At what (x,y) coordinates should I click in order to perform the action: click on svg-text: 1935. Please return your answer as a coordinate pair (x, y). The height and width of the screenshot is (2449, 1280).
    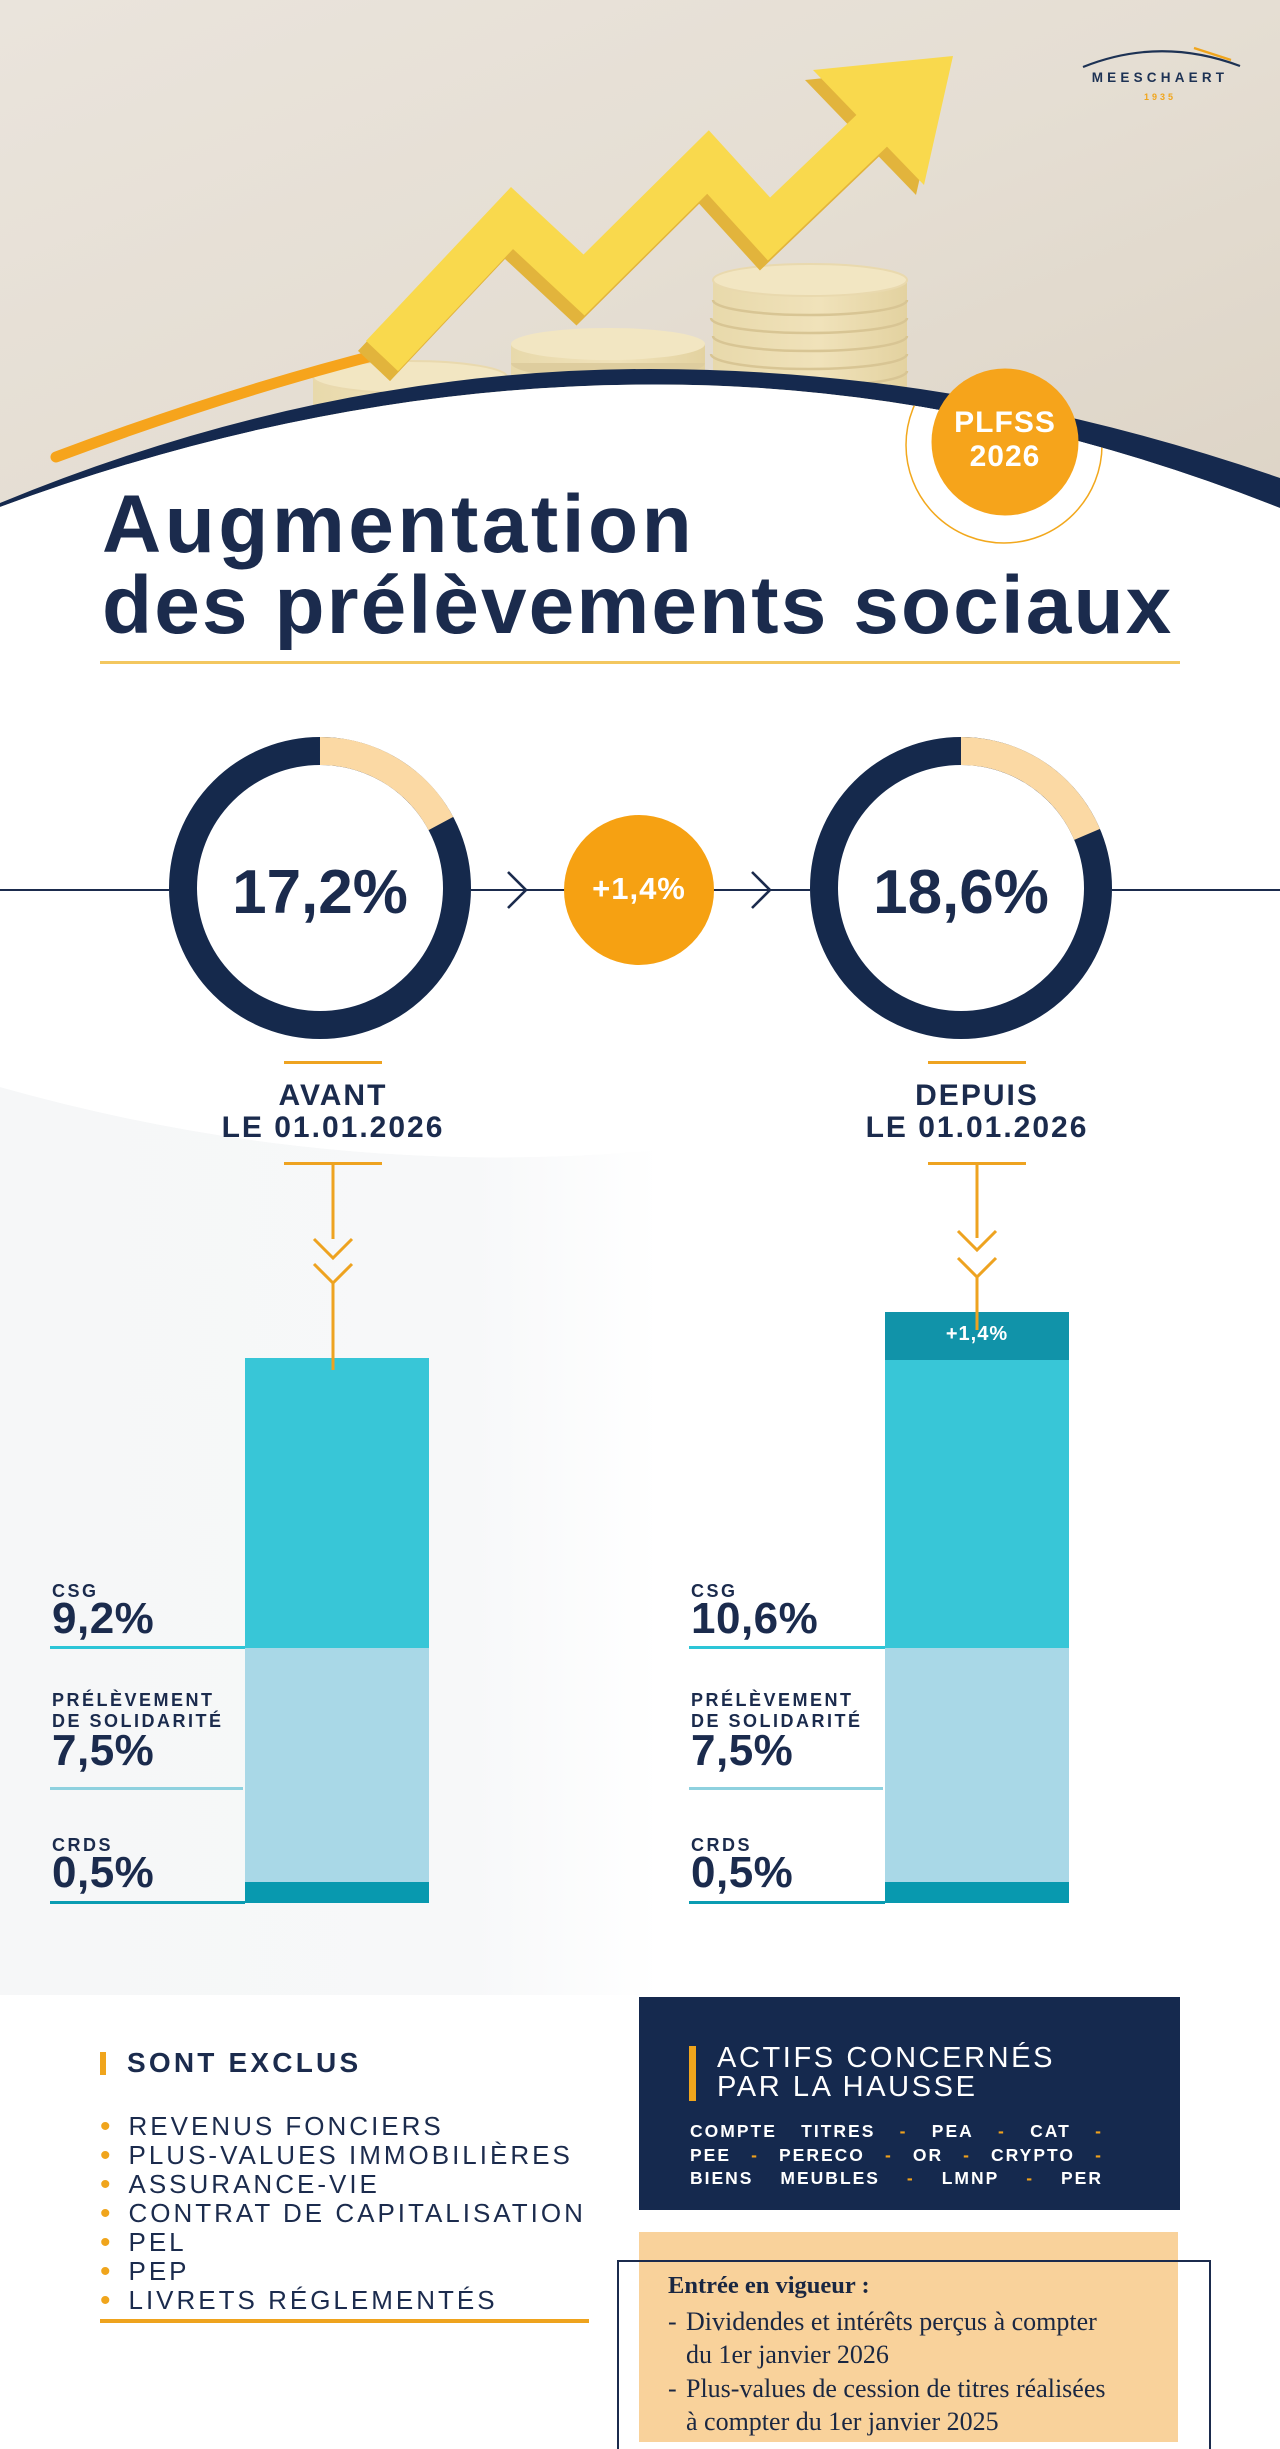
    Looking at the image, I should click on (1160, 97).